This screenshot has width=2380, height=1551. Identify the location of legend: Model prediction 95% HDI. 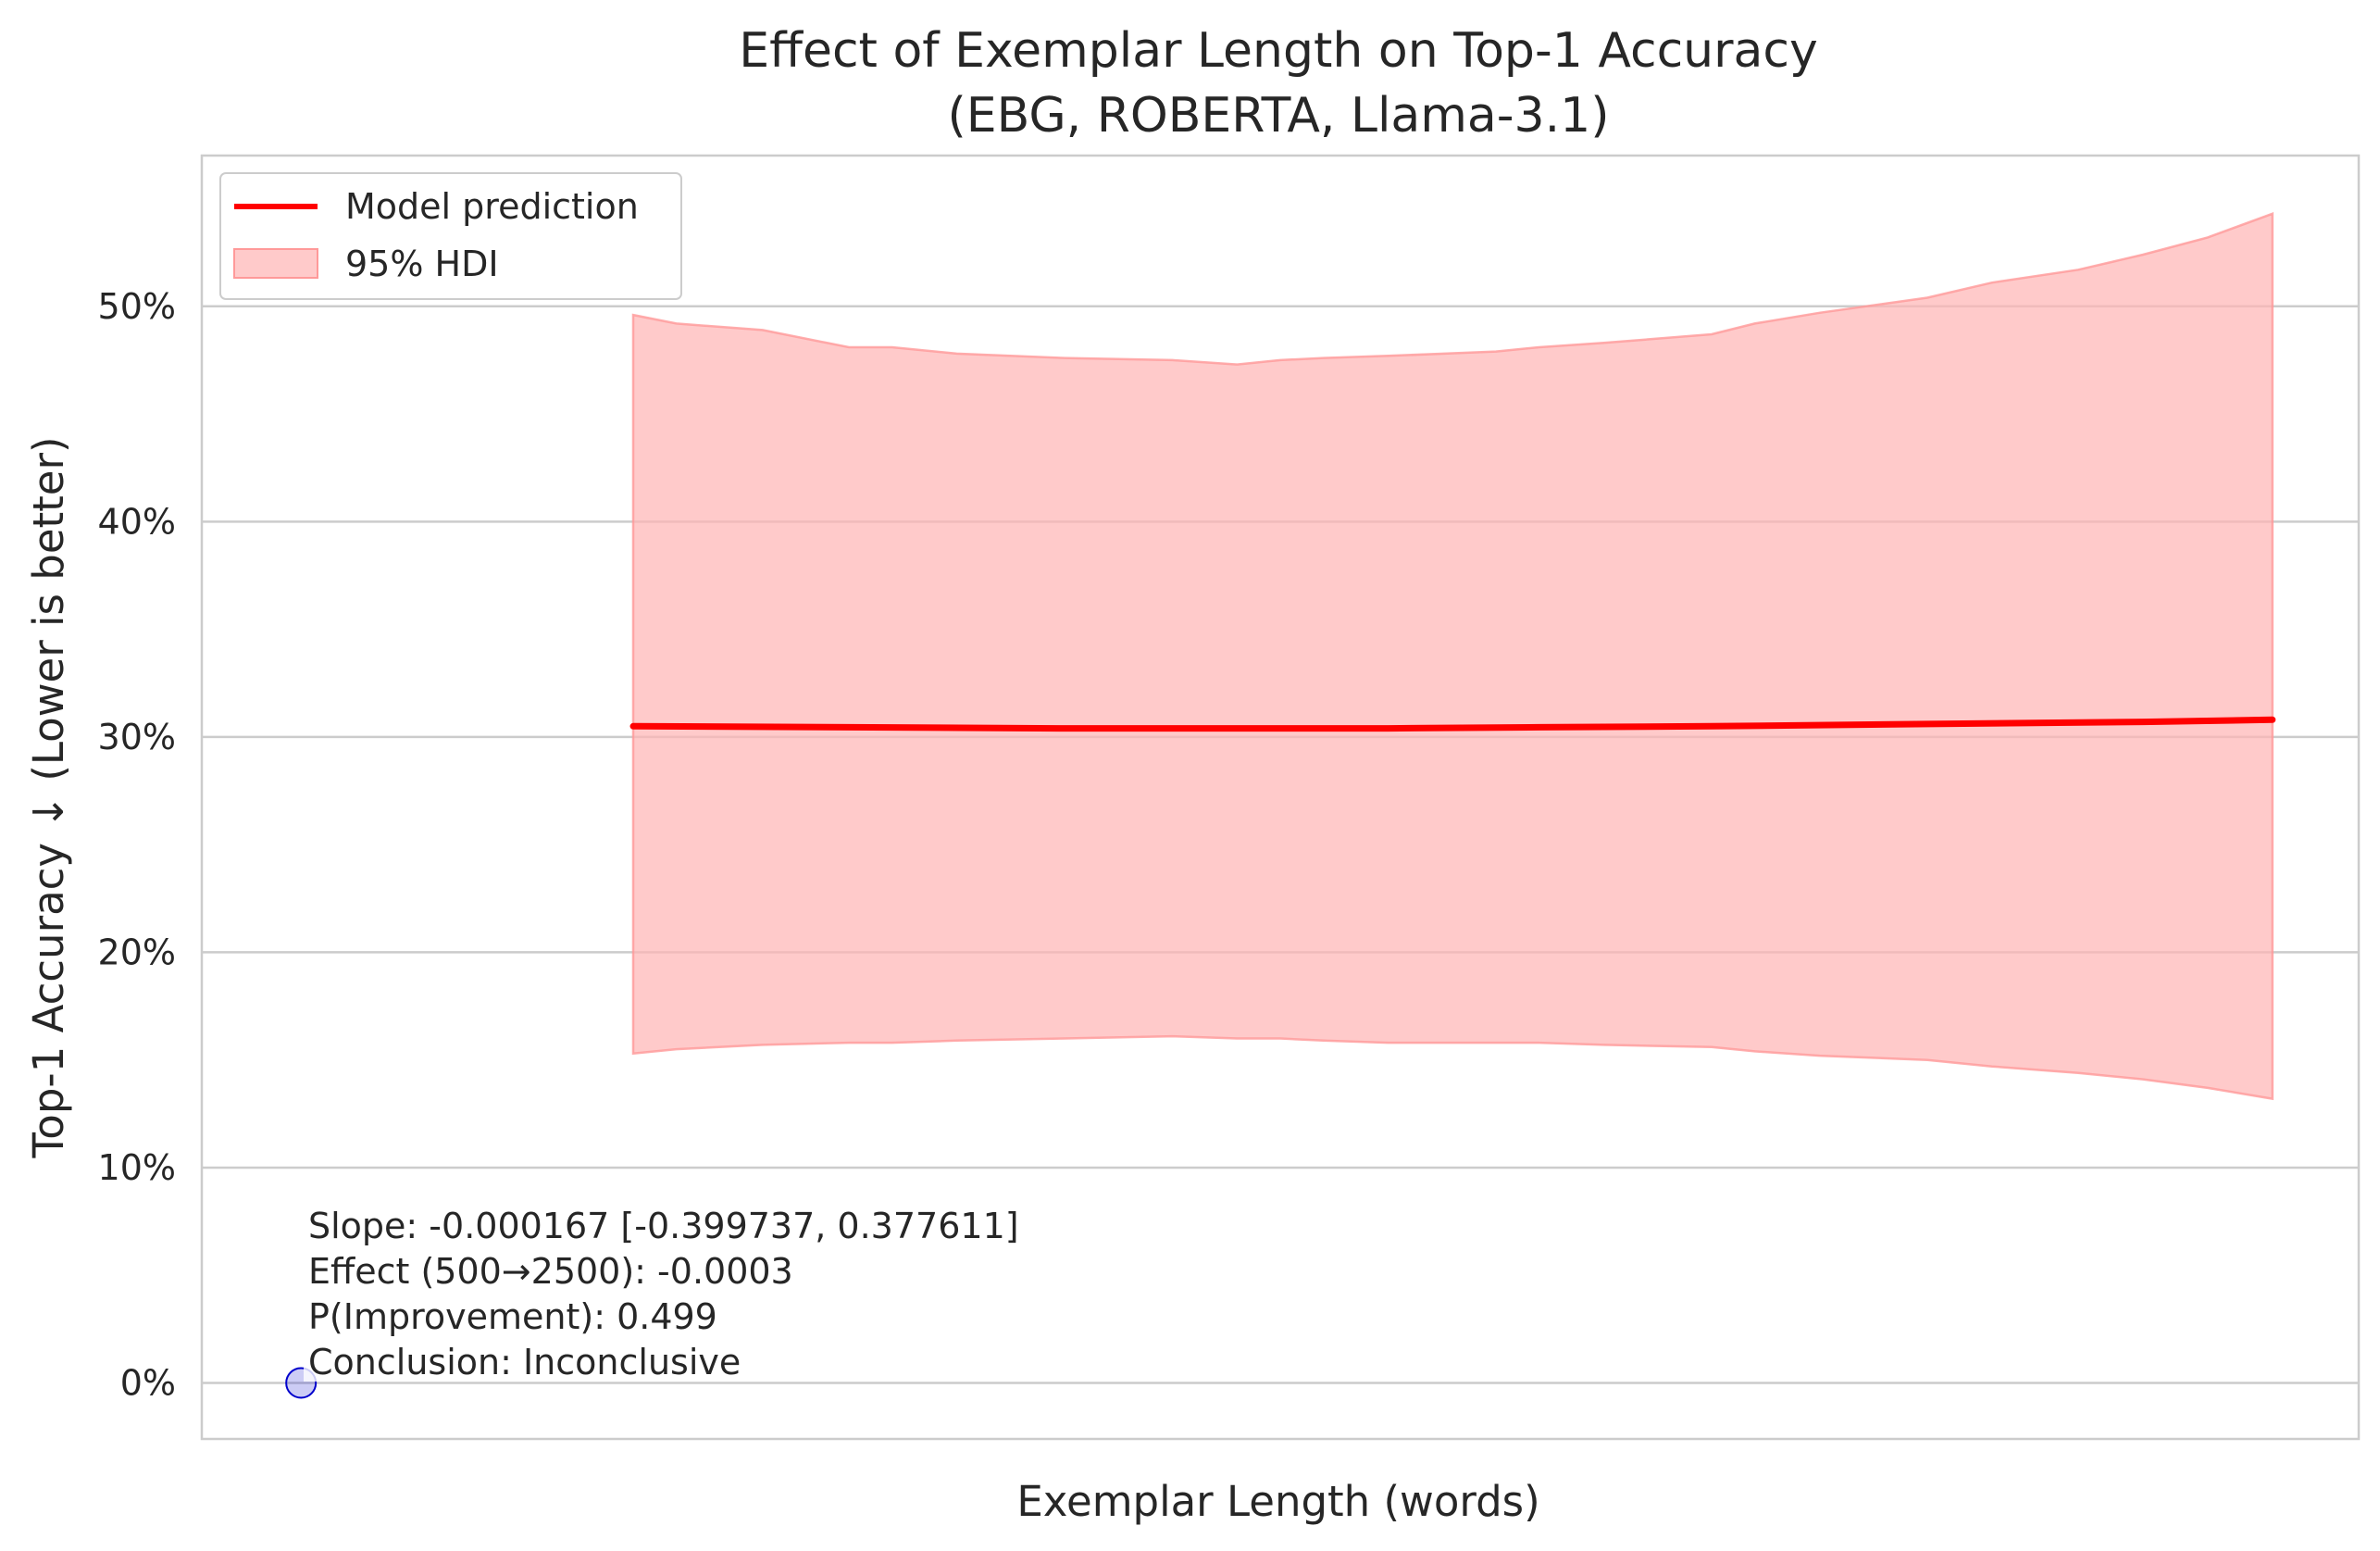
(450, 236).